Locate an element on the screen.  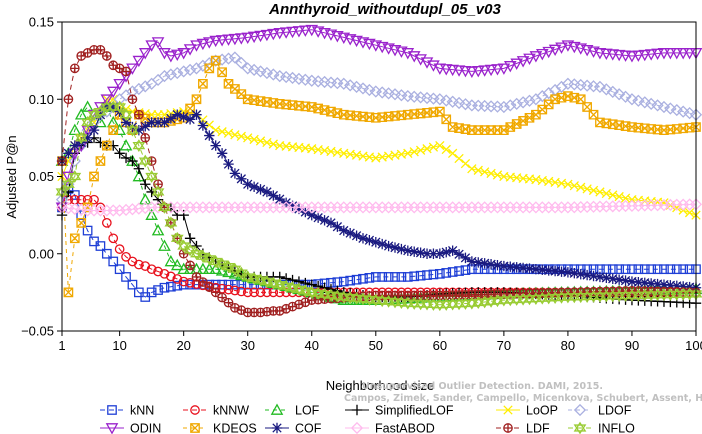
x-tick-label: 50 is located at coordinates (376, 345).